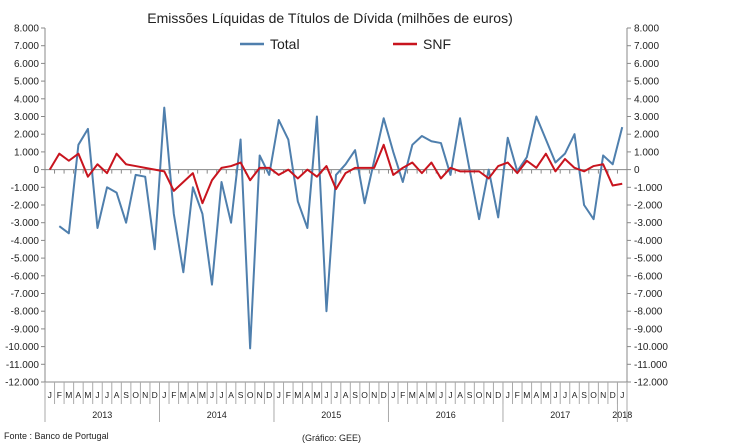  What do you see at coordinates (25, 206) in the screenshot?
I see `y-tick-label-left: -2.000` at bounding box center [25, 206].